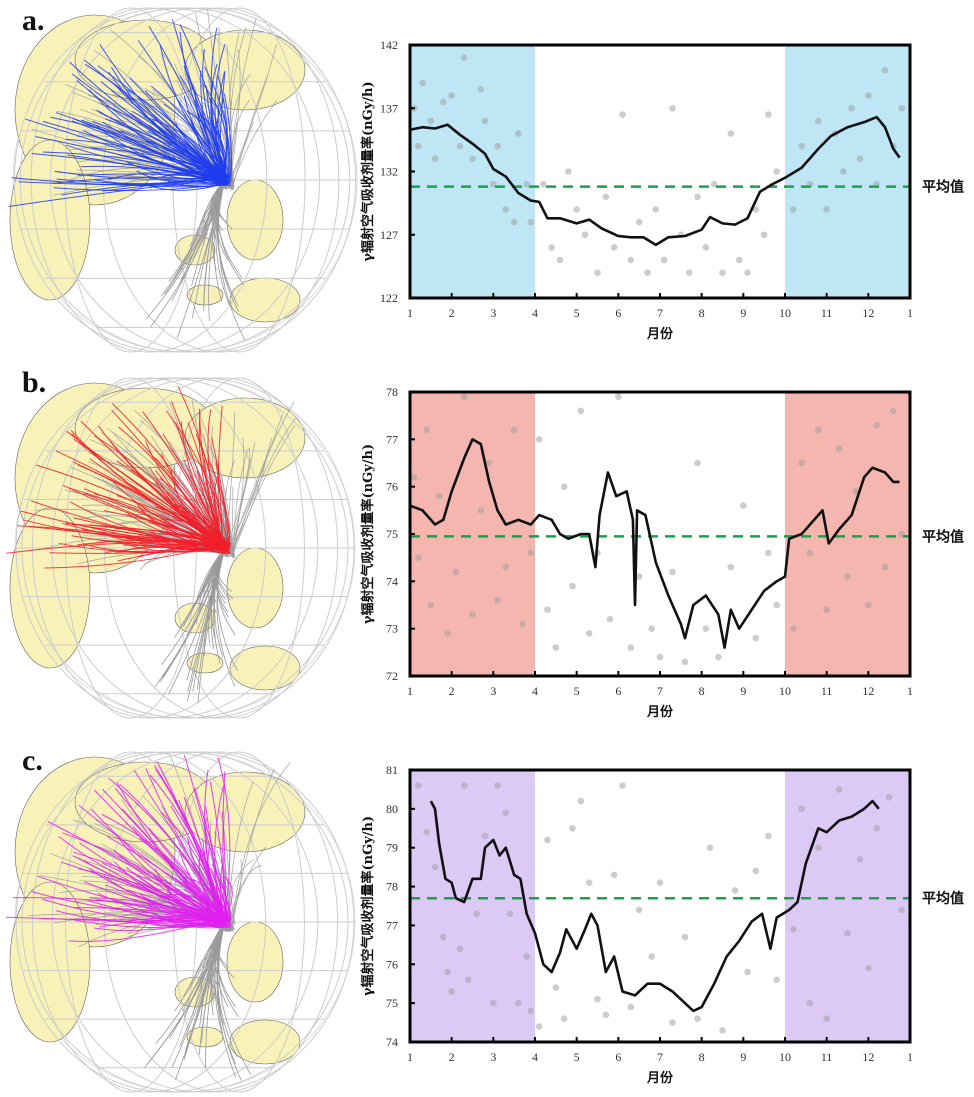 Image resolution: width=974 pixels, height=1097 pixels. Describe the element at coordinates (389, 172) in the screenshot. I see `y-tick-label: 132` at that location.